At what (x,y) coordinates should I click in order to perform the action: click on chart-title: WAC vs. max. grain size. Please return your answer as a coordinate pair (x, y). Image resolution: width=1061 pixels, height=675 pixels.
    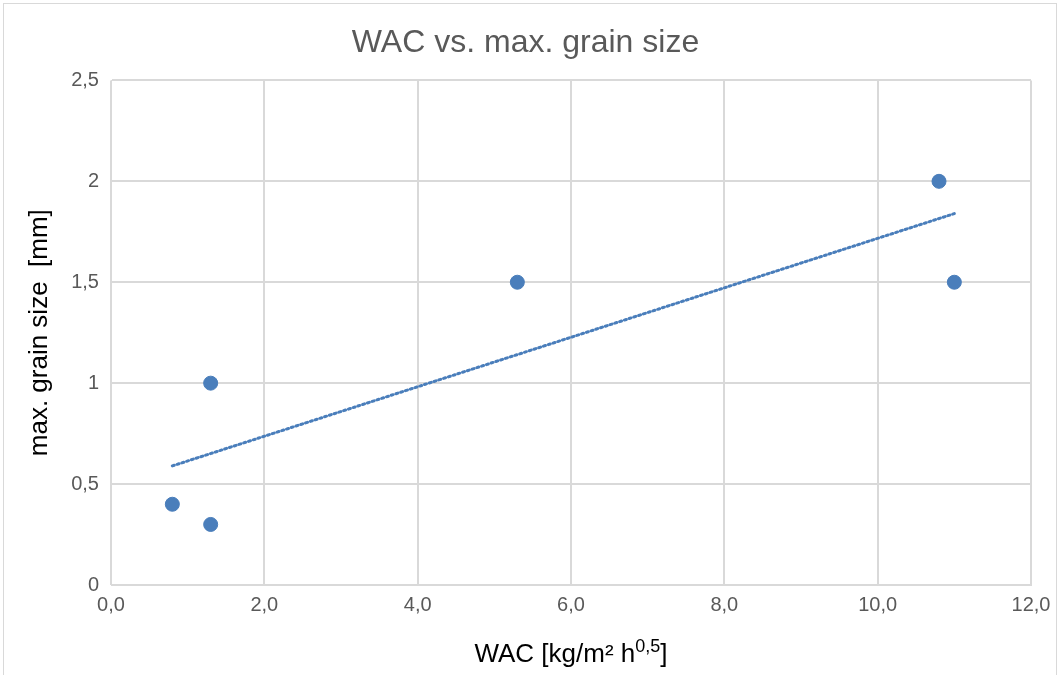
    Looking at the image, I should click on (525, 41).